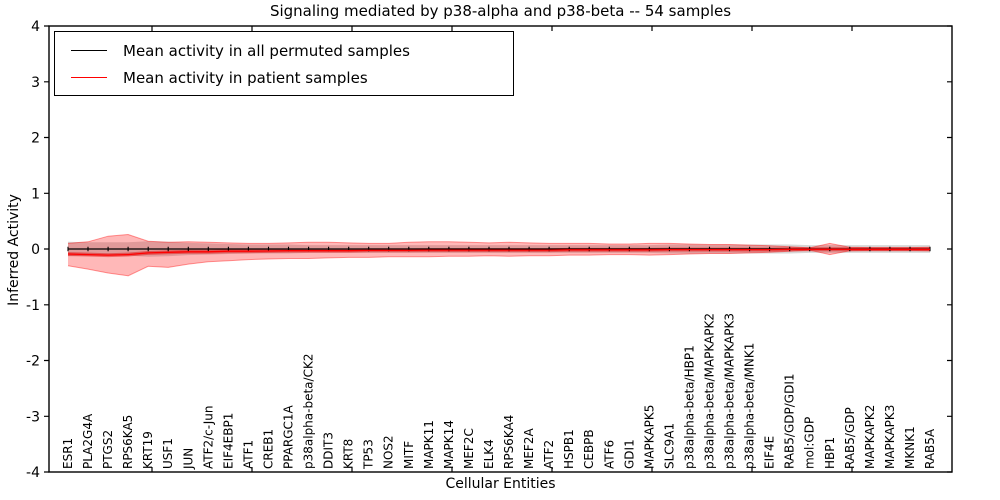 Image resolution: width=1000 pixels, height=500 pixels. I want to click on x-tick-label: TP53, so click(369, 454).